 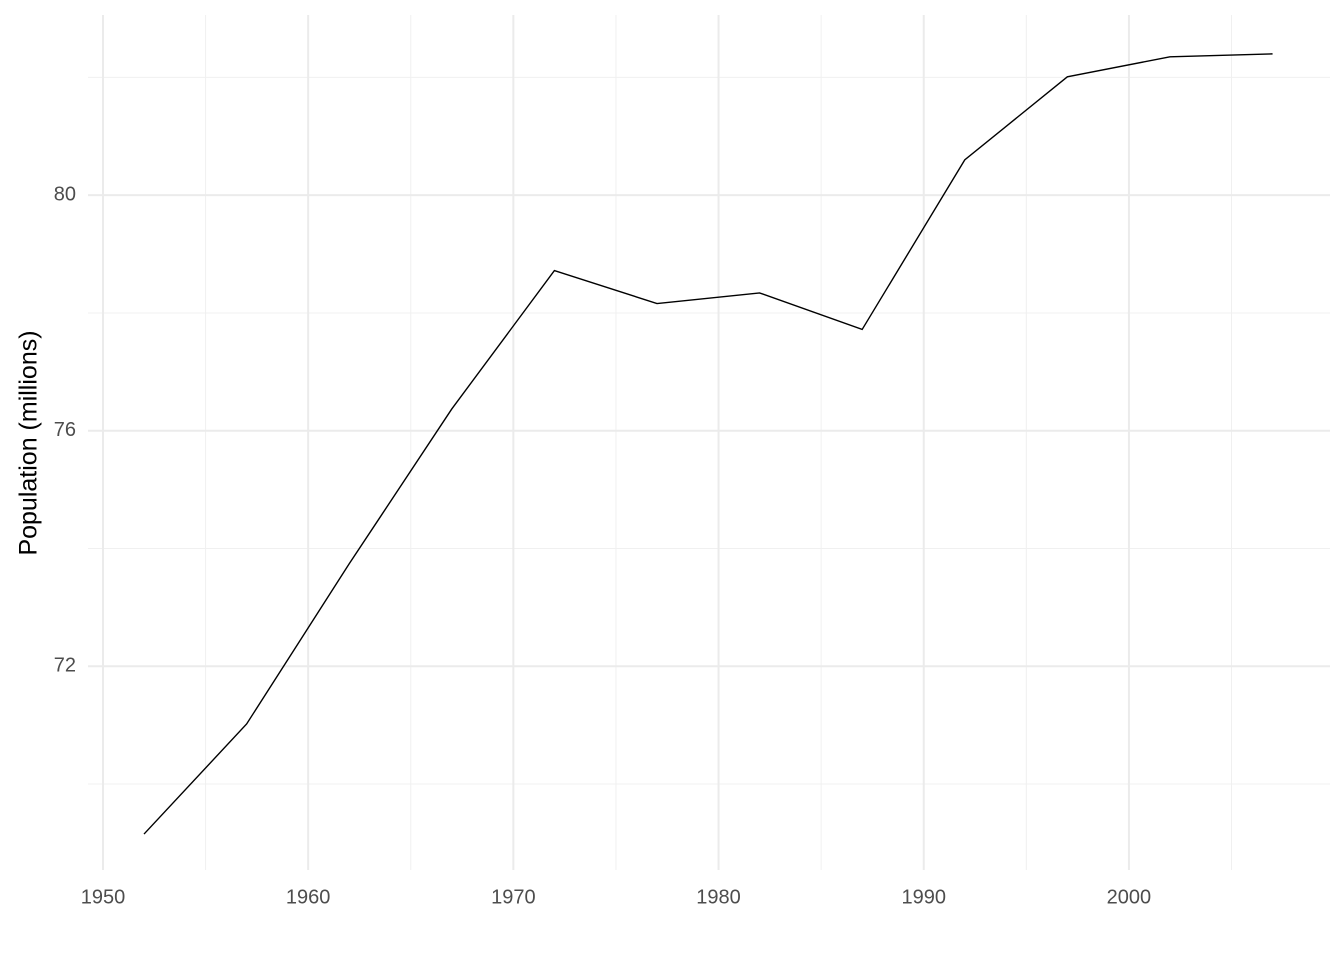 What do you see at coordinates (718, 897) in the screenshot?
I see `x-tick-label: 1980` at bounding box center [718, 897].